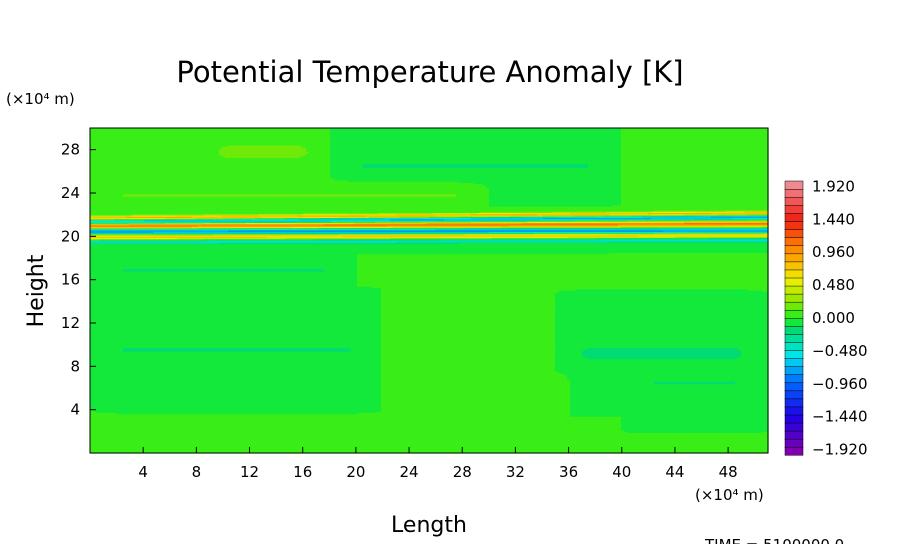 The height and width of the screenshot is (544, 904). What do you see at coordinates (40, 99) in the screenshot?
I see `y-axis-unit: (×10⁴ m)` at bounding box center [40, 99].